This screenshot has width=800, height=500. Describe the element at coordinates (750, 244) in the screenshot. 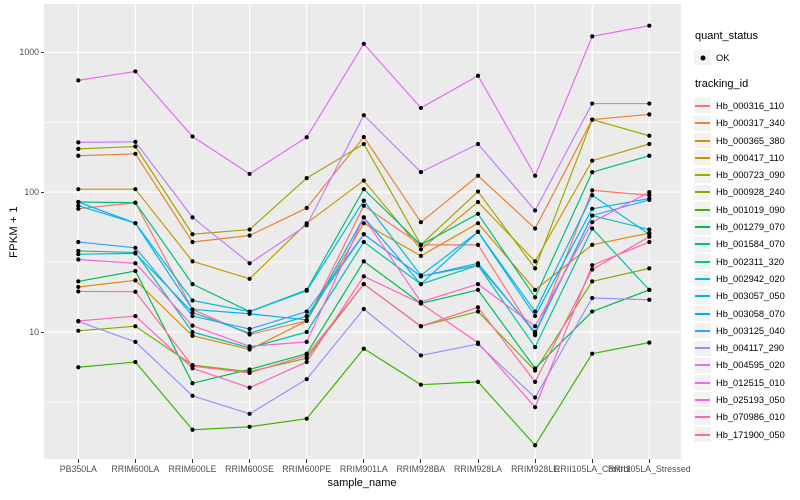

I see `legend-item-label: Hb_001584_070` at that location.